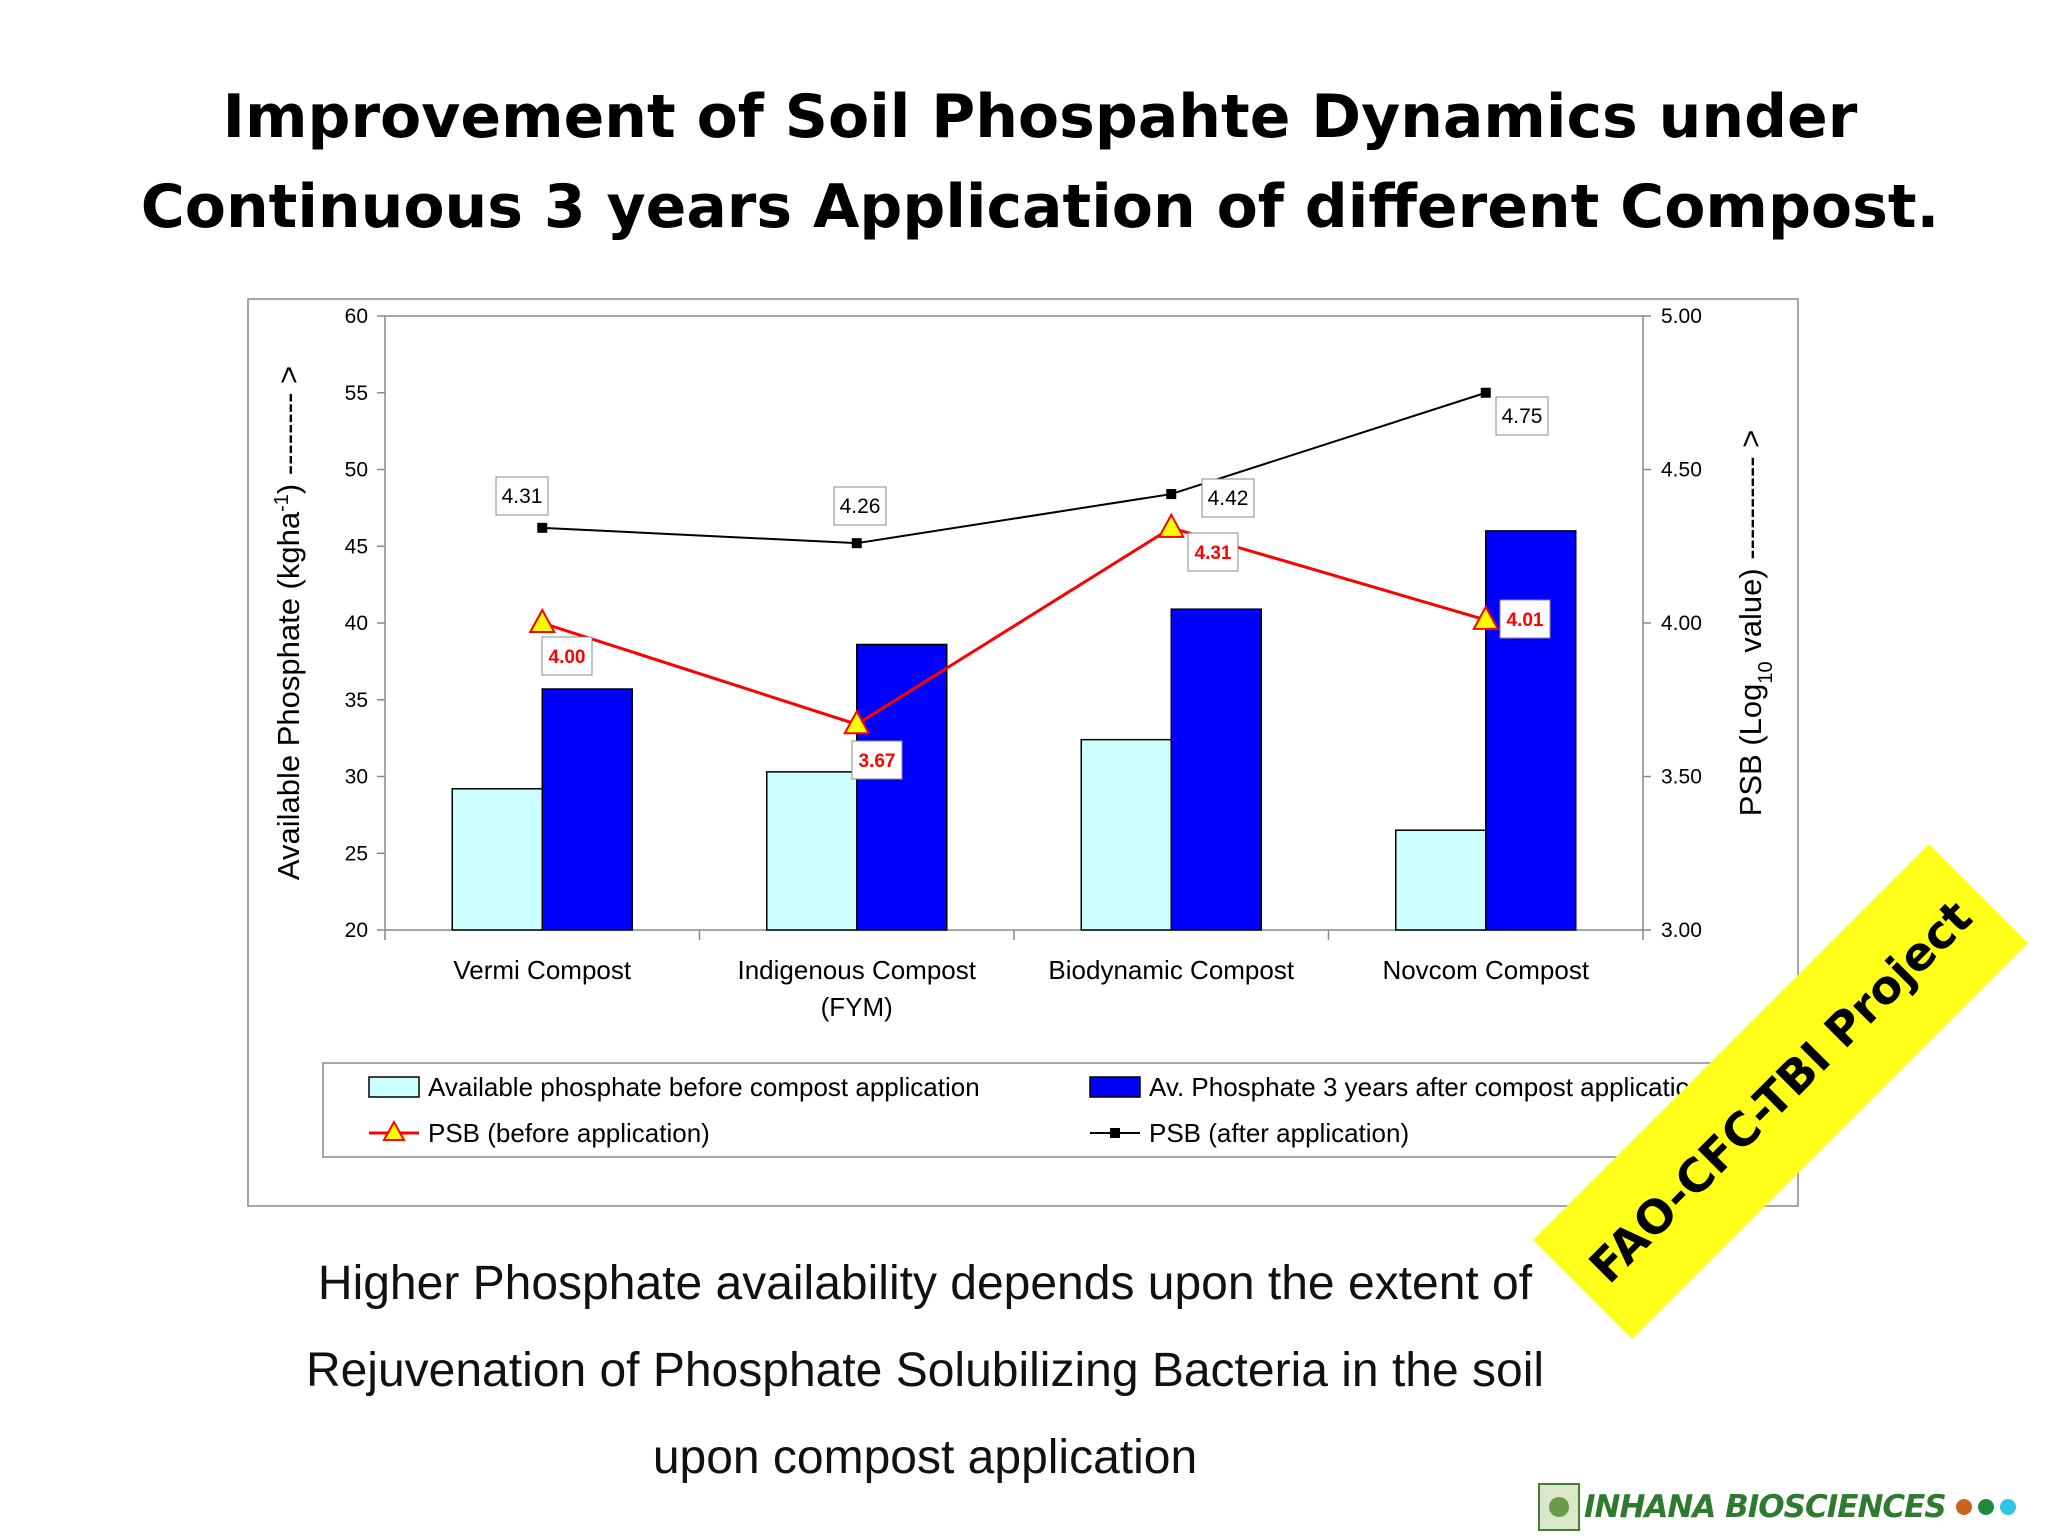 This screenshot has width=2048, height=1536. What do you see at coordinates (356, 393) in the screenshot?
I see `y-left-tick-label: 55` at bounding box center [356, 393].